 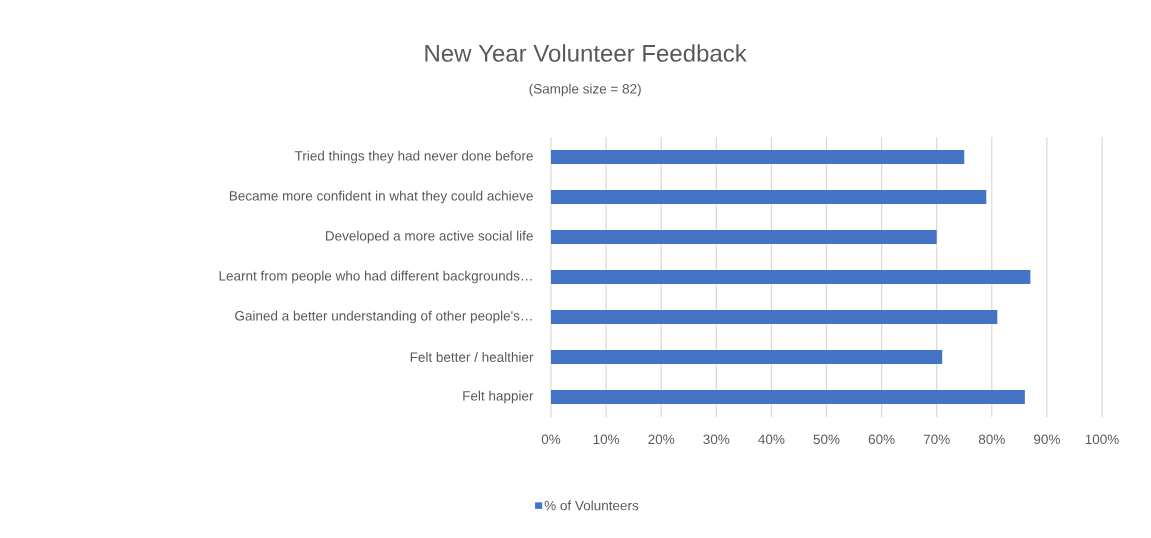 I want to click on chart-subtitle: (Sample size = 82), so click(x=585, y=90).